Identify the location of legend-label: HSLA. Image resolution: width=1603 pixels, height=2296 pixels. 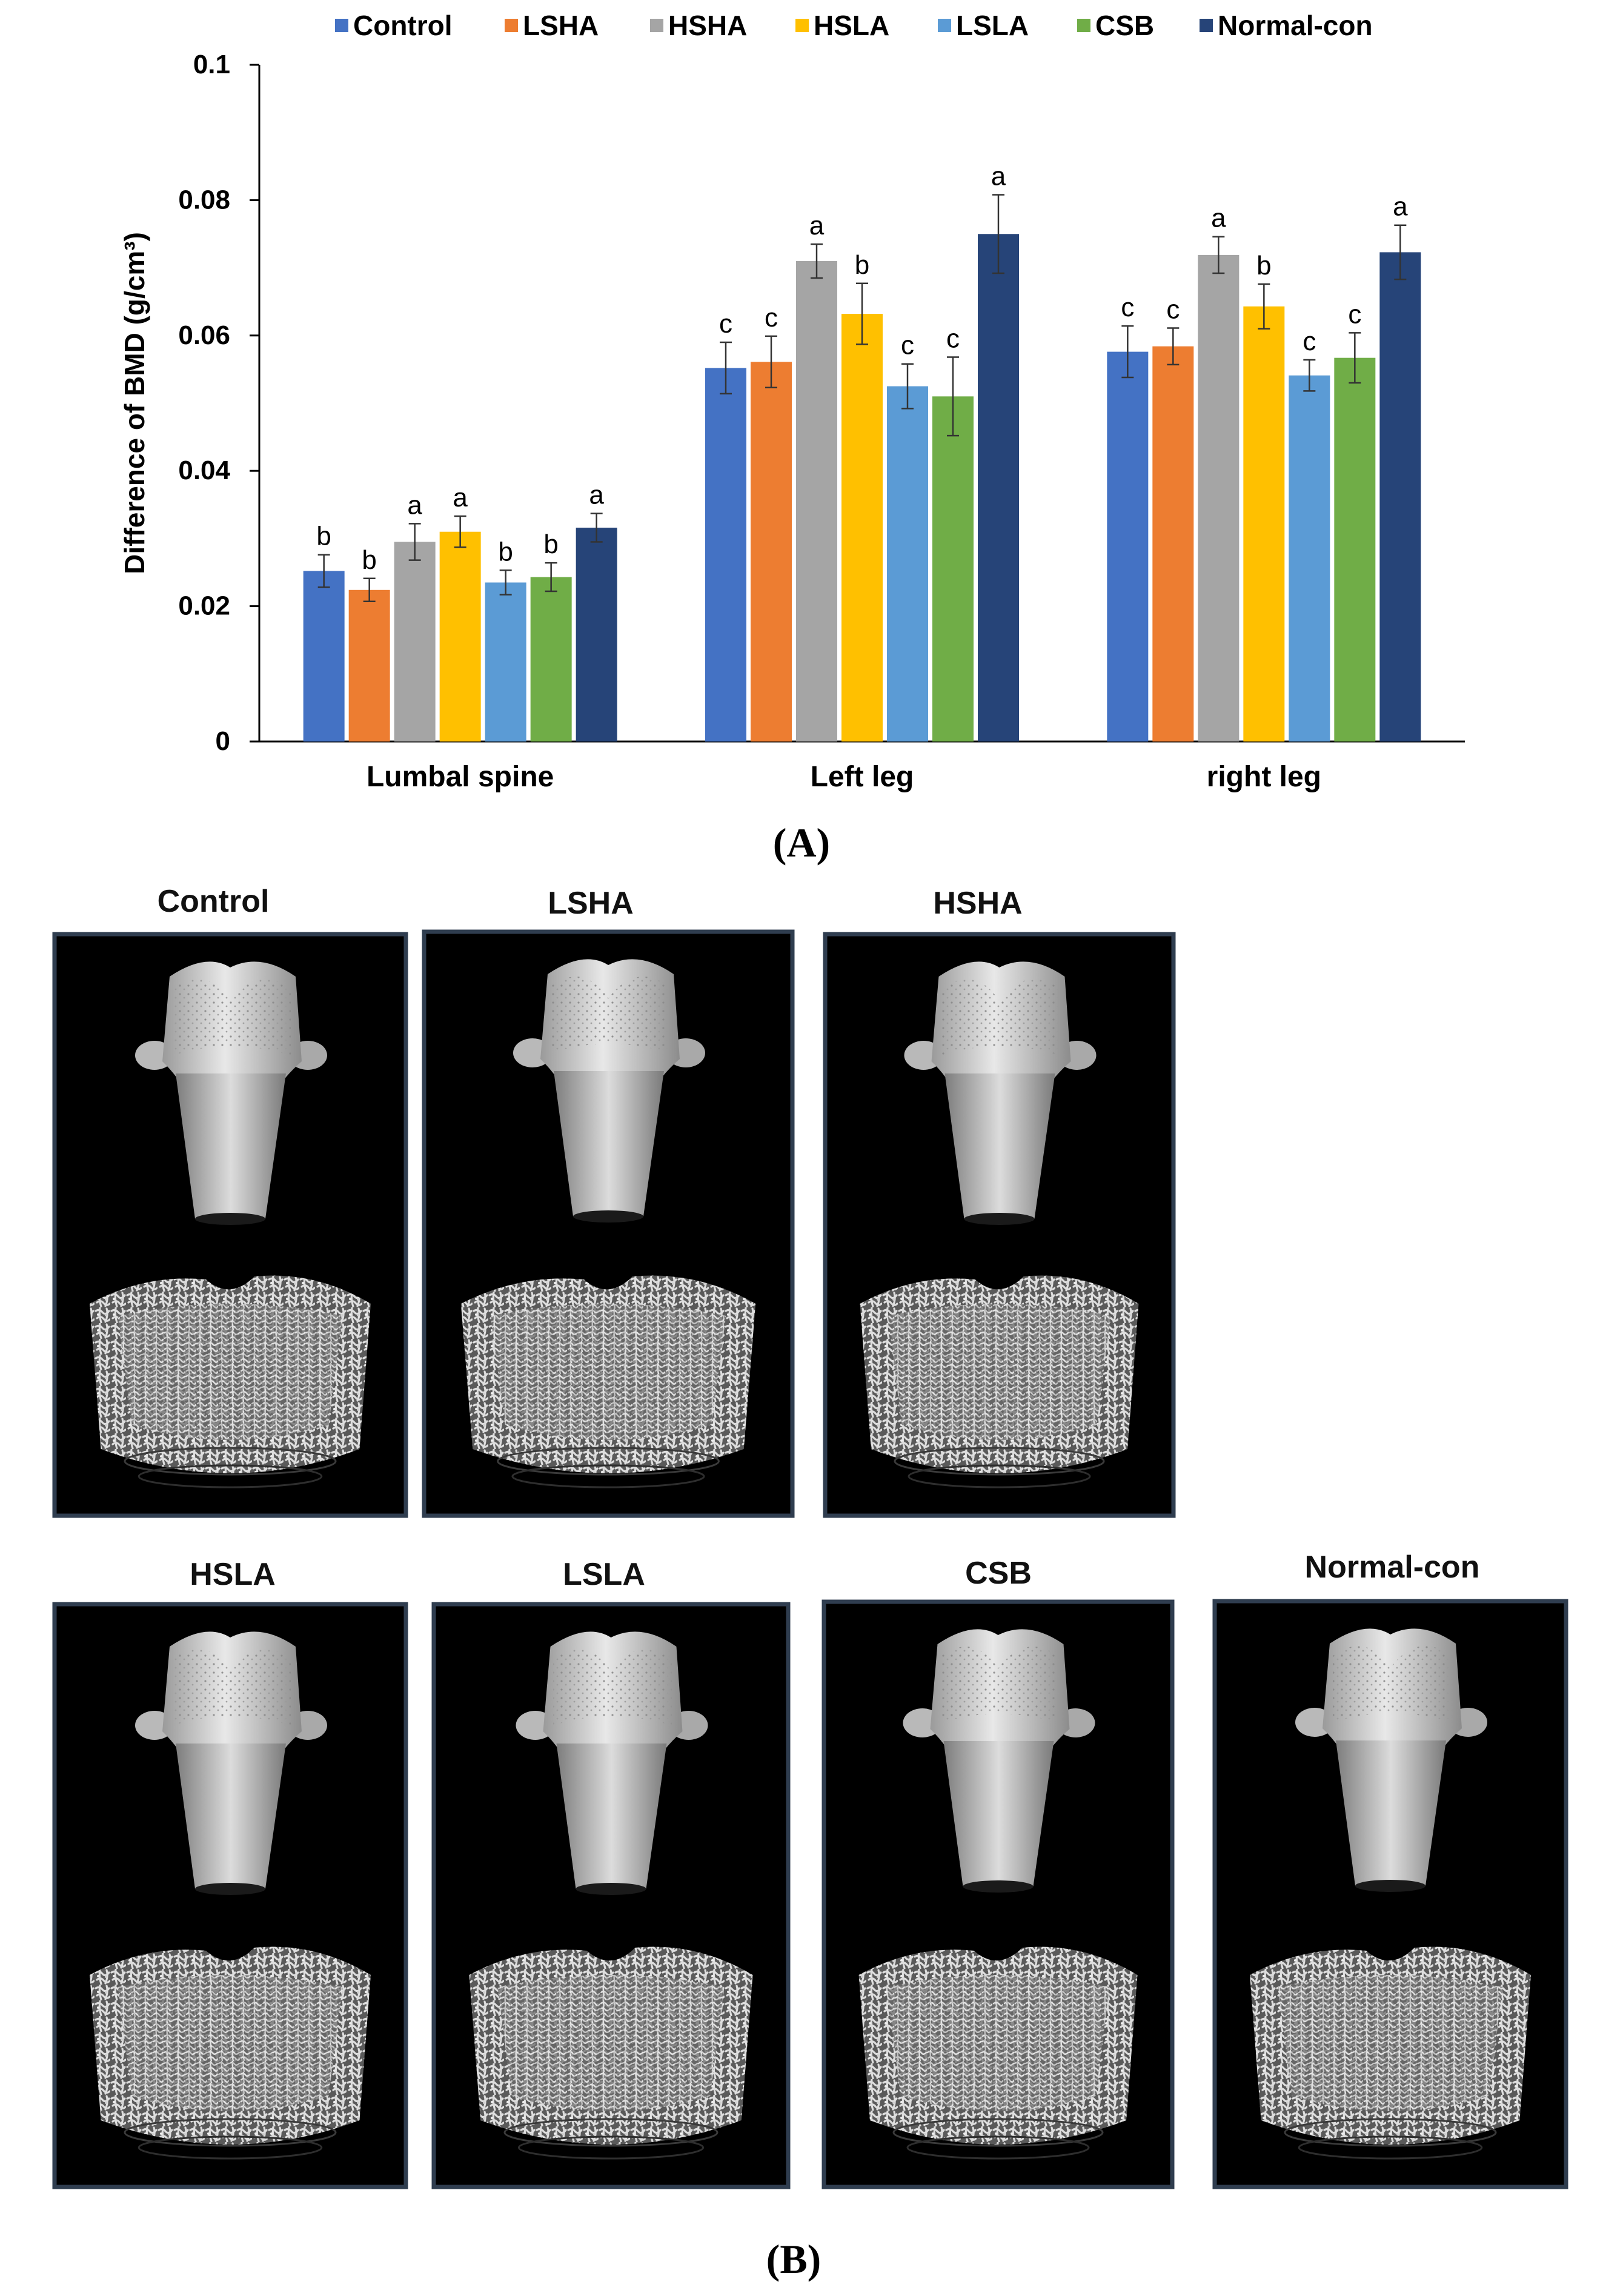
(852, 25).